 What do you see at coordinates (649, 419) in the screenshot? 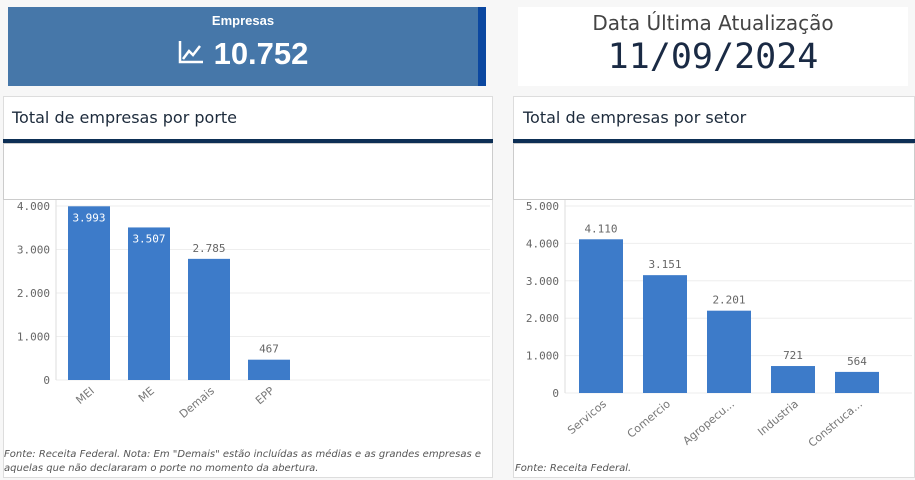
I see `x-tick-label: Comercio` at bounding box center [649, 419].